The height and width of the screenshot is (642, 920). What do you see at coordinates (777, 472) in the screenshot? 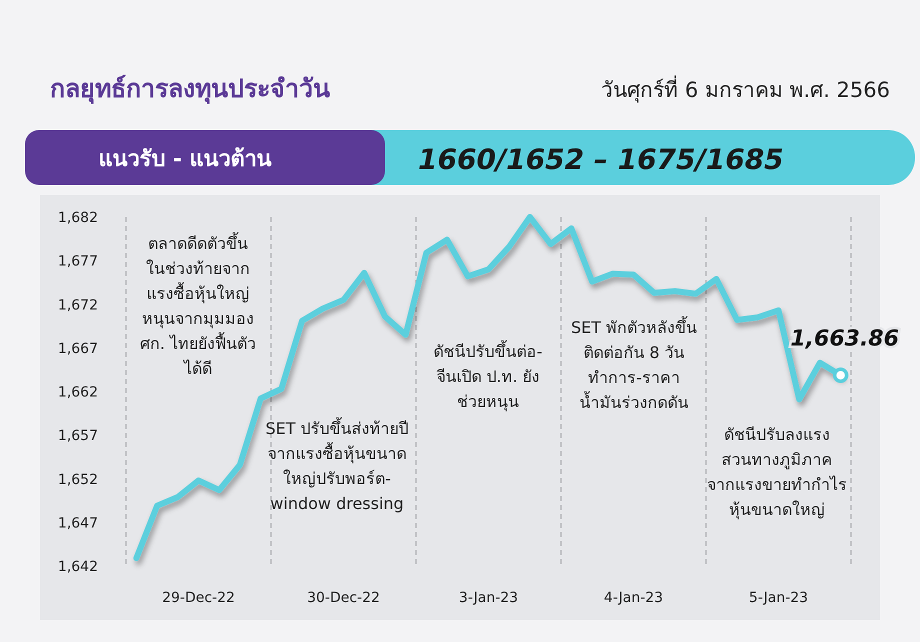
I see `annotation: ดัชนีปรับลงแรง สวนทางภูมิภาค จากแรงขายทำกำไร หุ้นขนาดใหญ่` at bounding box center [777, 472].